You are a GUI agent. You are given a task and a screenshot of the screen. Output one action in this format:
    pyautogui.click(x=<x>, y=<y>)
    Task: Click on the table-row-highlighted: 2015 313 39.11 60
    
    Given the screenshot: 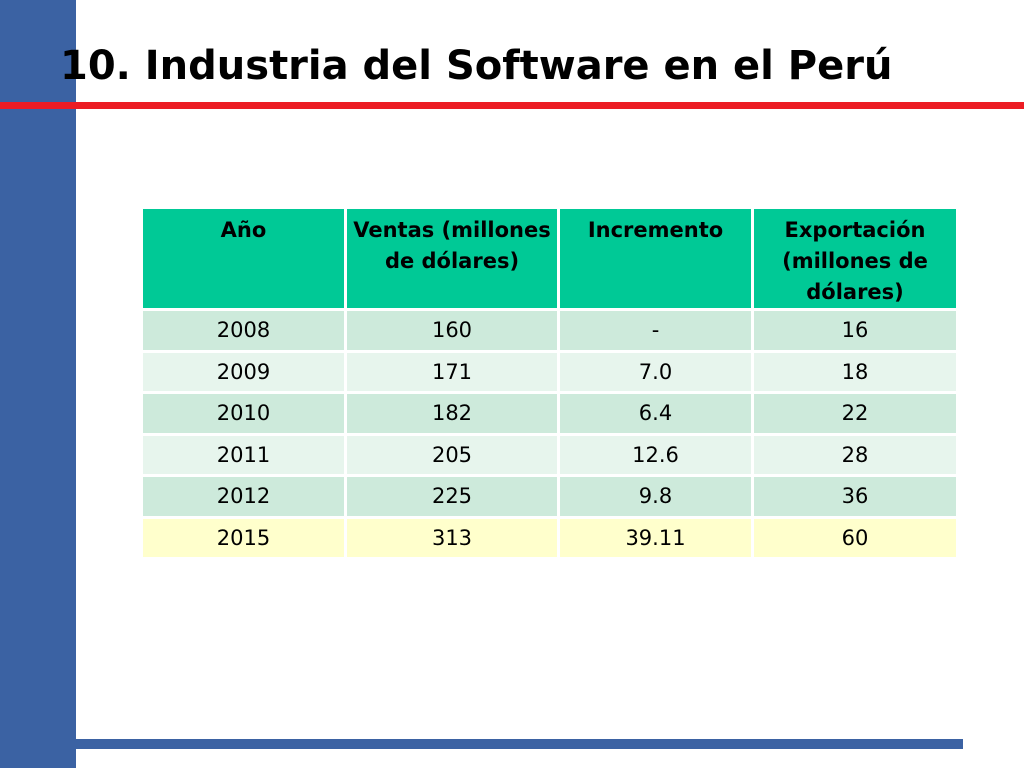 What is the action you would take?
    pyautogui.click(x=549, y=537)
    